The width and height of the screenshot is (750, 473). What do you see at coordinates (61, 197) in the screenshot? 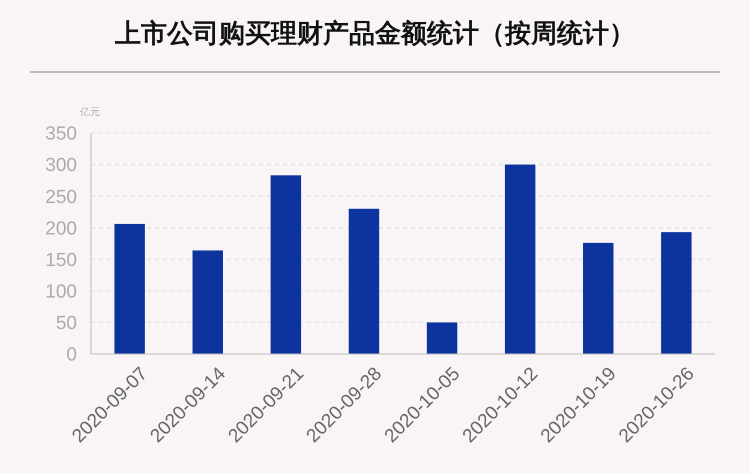
I see `y-tick-label: 250` at bounding box center [61, 197].